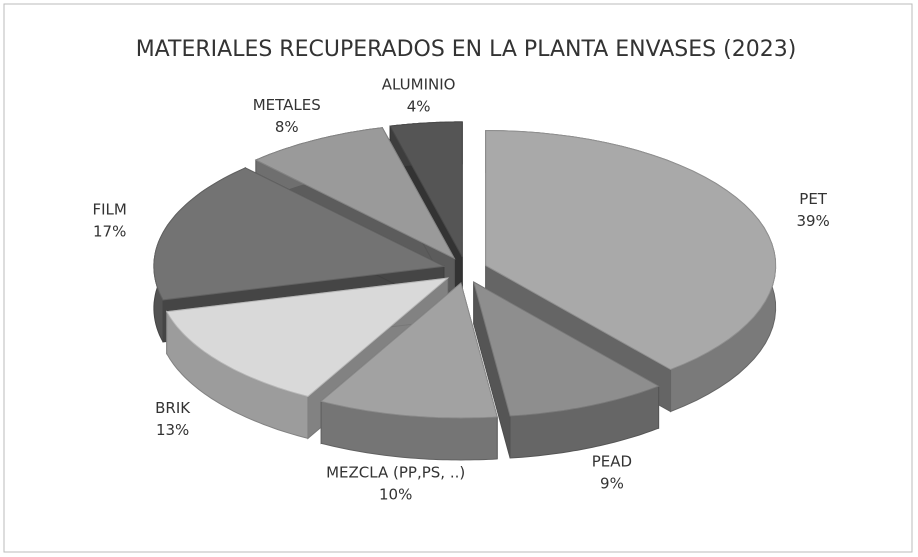  I want to click on slice-label: FILM, so click(110, 210).